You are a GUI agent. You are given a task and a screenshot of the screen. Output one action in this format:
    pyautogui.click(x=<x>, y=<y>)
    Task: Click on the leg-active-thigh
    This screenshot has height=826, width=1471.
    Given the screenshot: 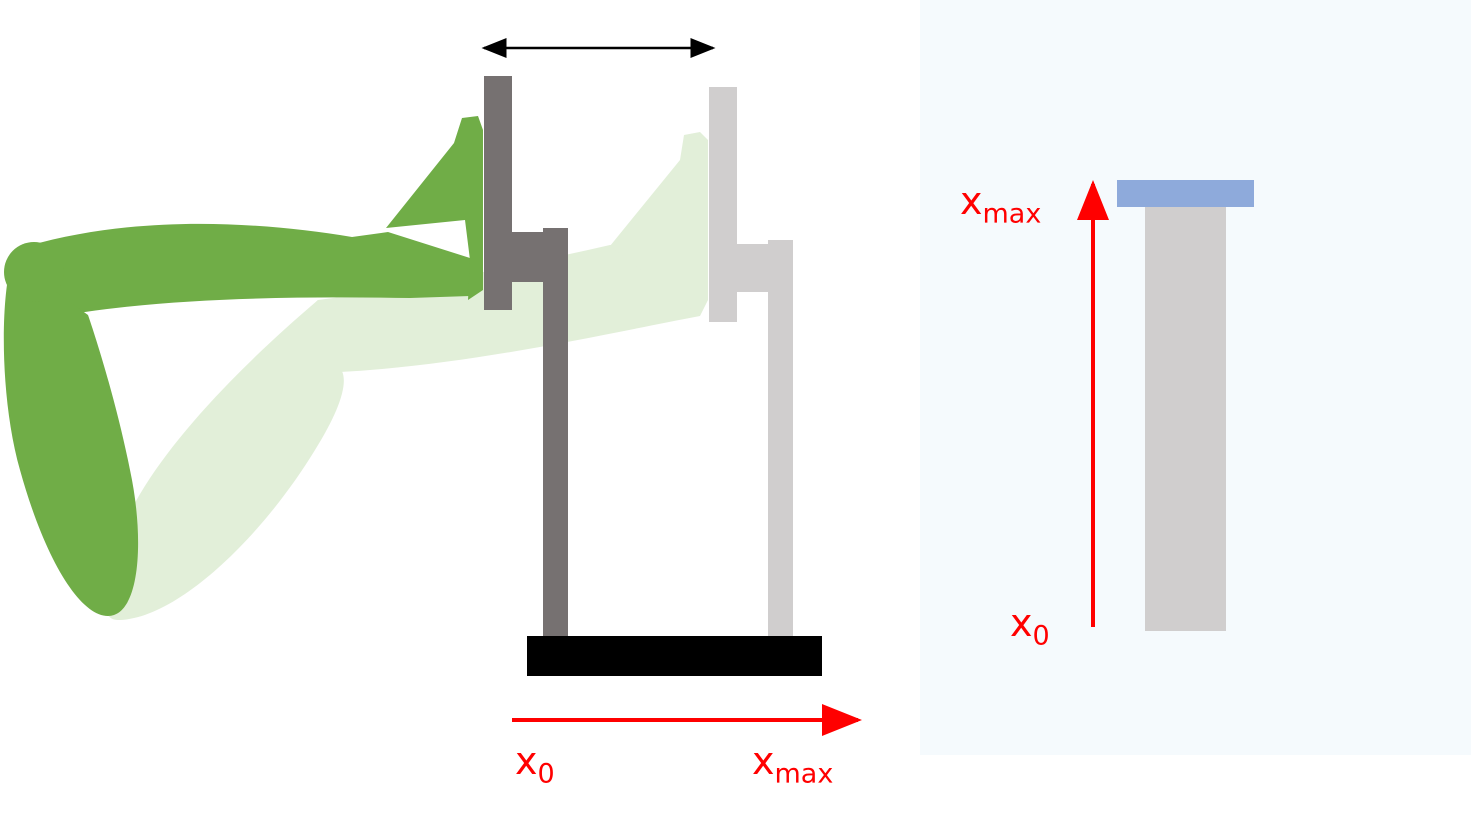 What is the action you would take?
    pyautogui.click(x=244, y=268)
    